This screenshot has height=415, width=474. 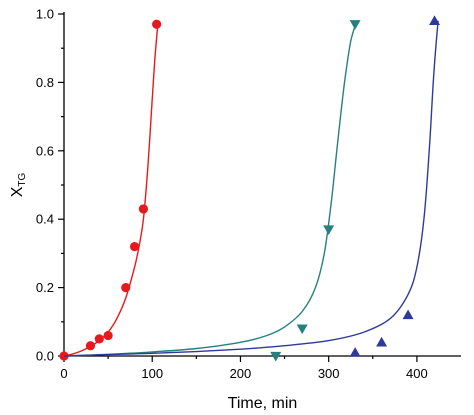 What do you see at coordinates (45, 287) in the screenshot?
I see `y-tick-label: 0.2` at bounding box center [45, 287].